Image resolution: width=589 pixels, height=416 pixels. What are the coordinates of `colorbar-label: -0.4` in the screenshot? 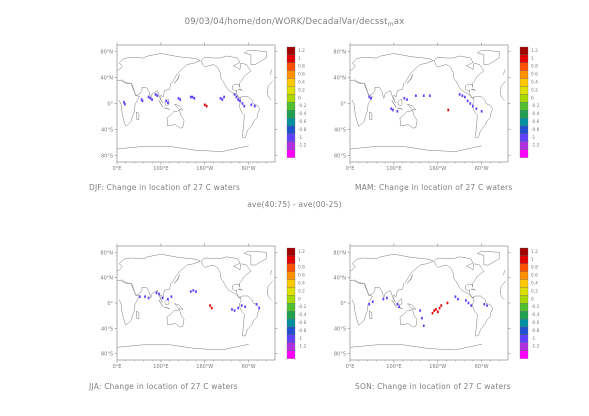 It's located at (302, 315).